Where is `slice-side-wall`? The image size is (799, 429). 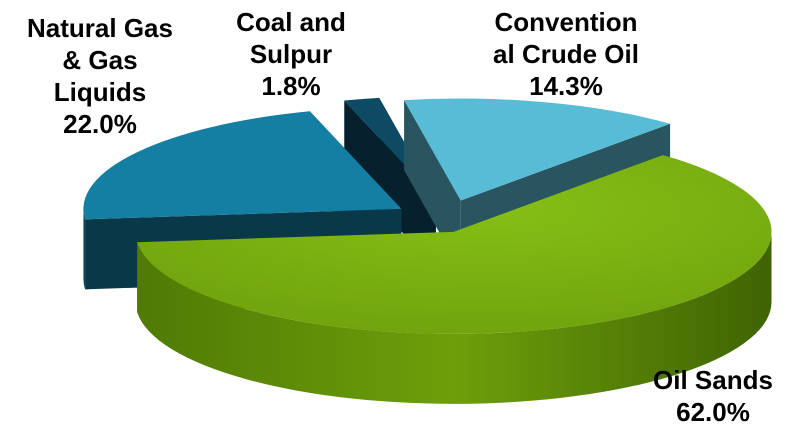
slice-side-wall is located at coordinates (432, 185).